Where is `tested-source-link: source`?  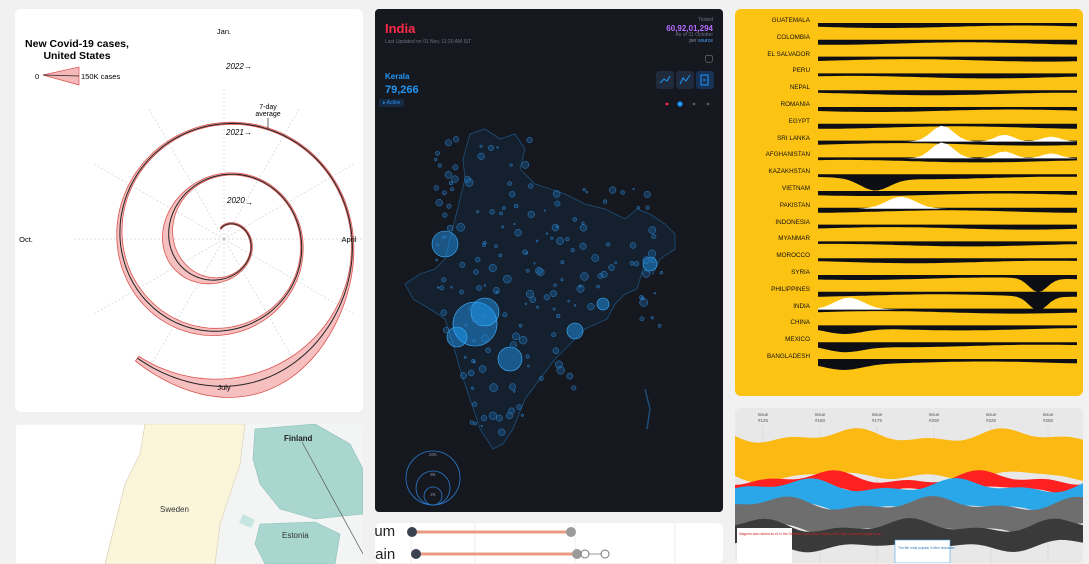
tested-source-link: source is located at coordinates (705, 40).